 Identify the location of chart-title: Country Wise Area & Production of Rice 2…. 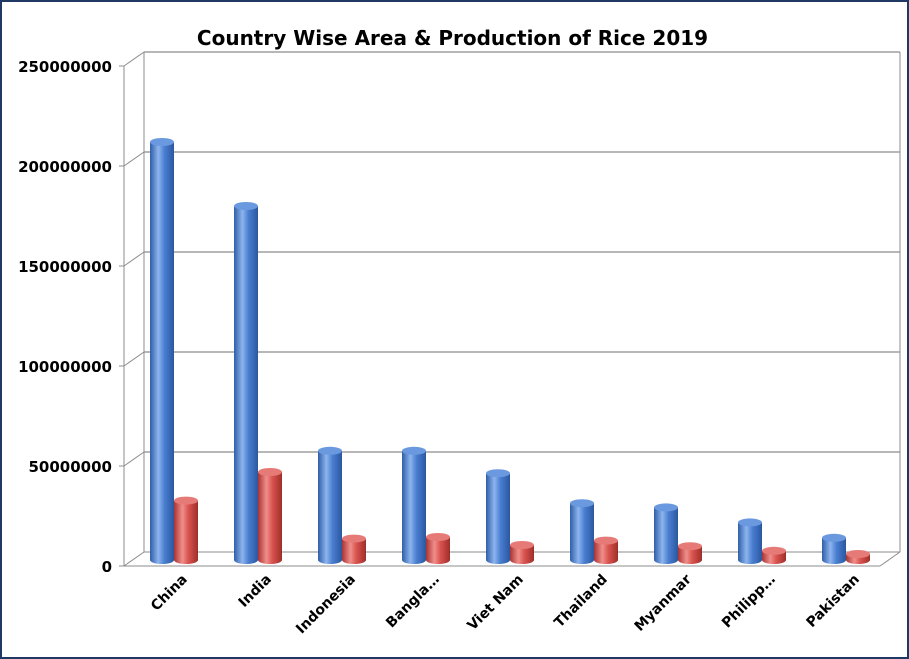
(452, 38).